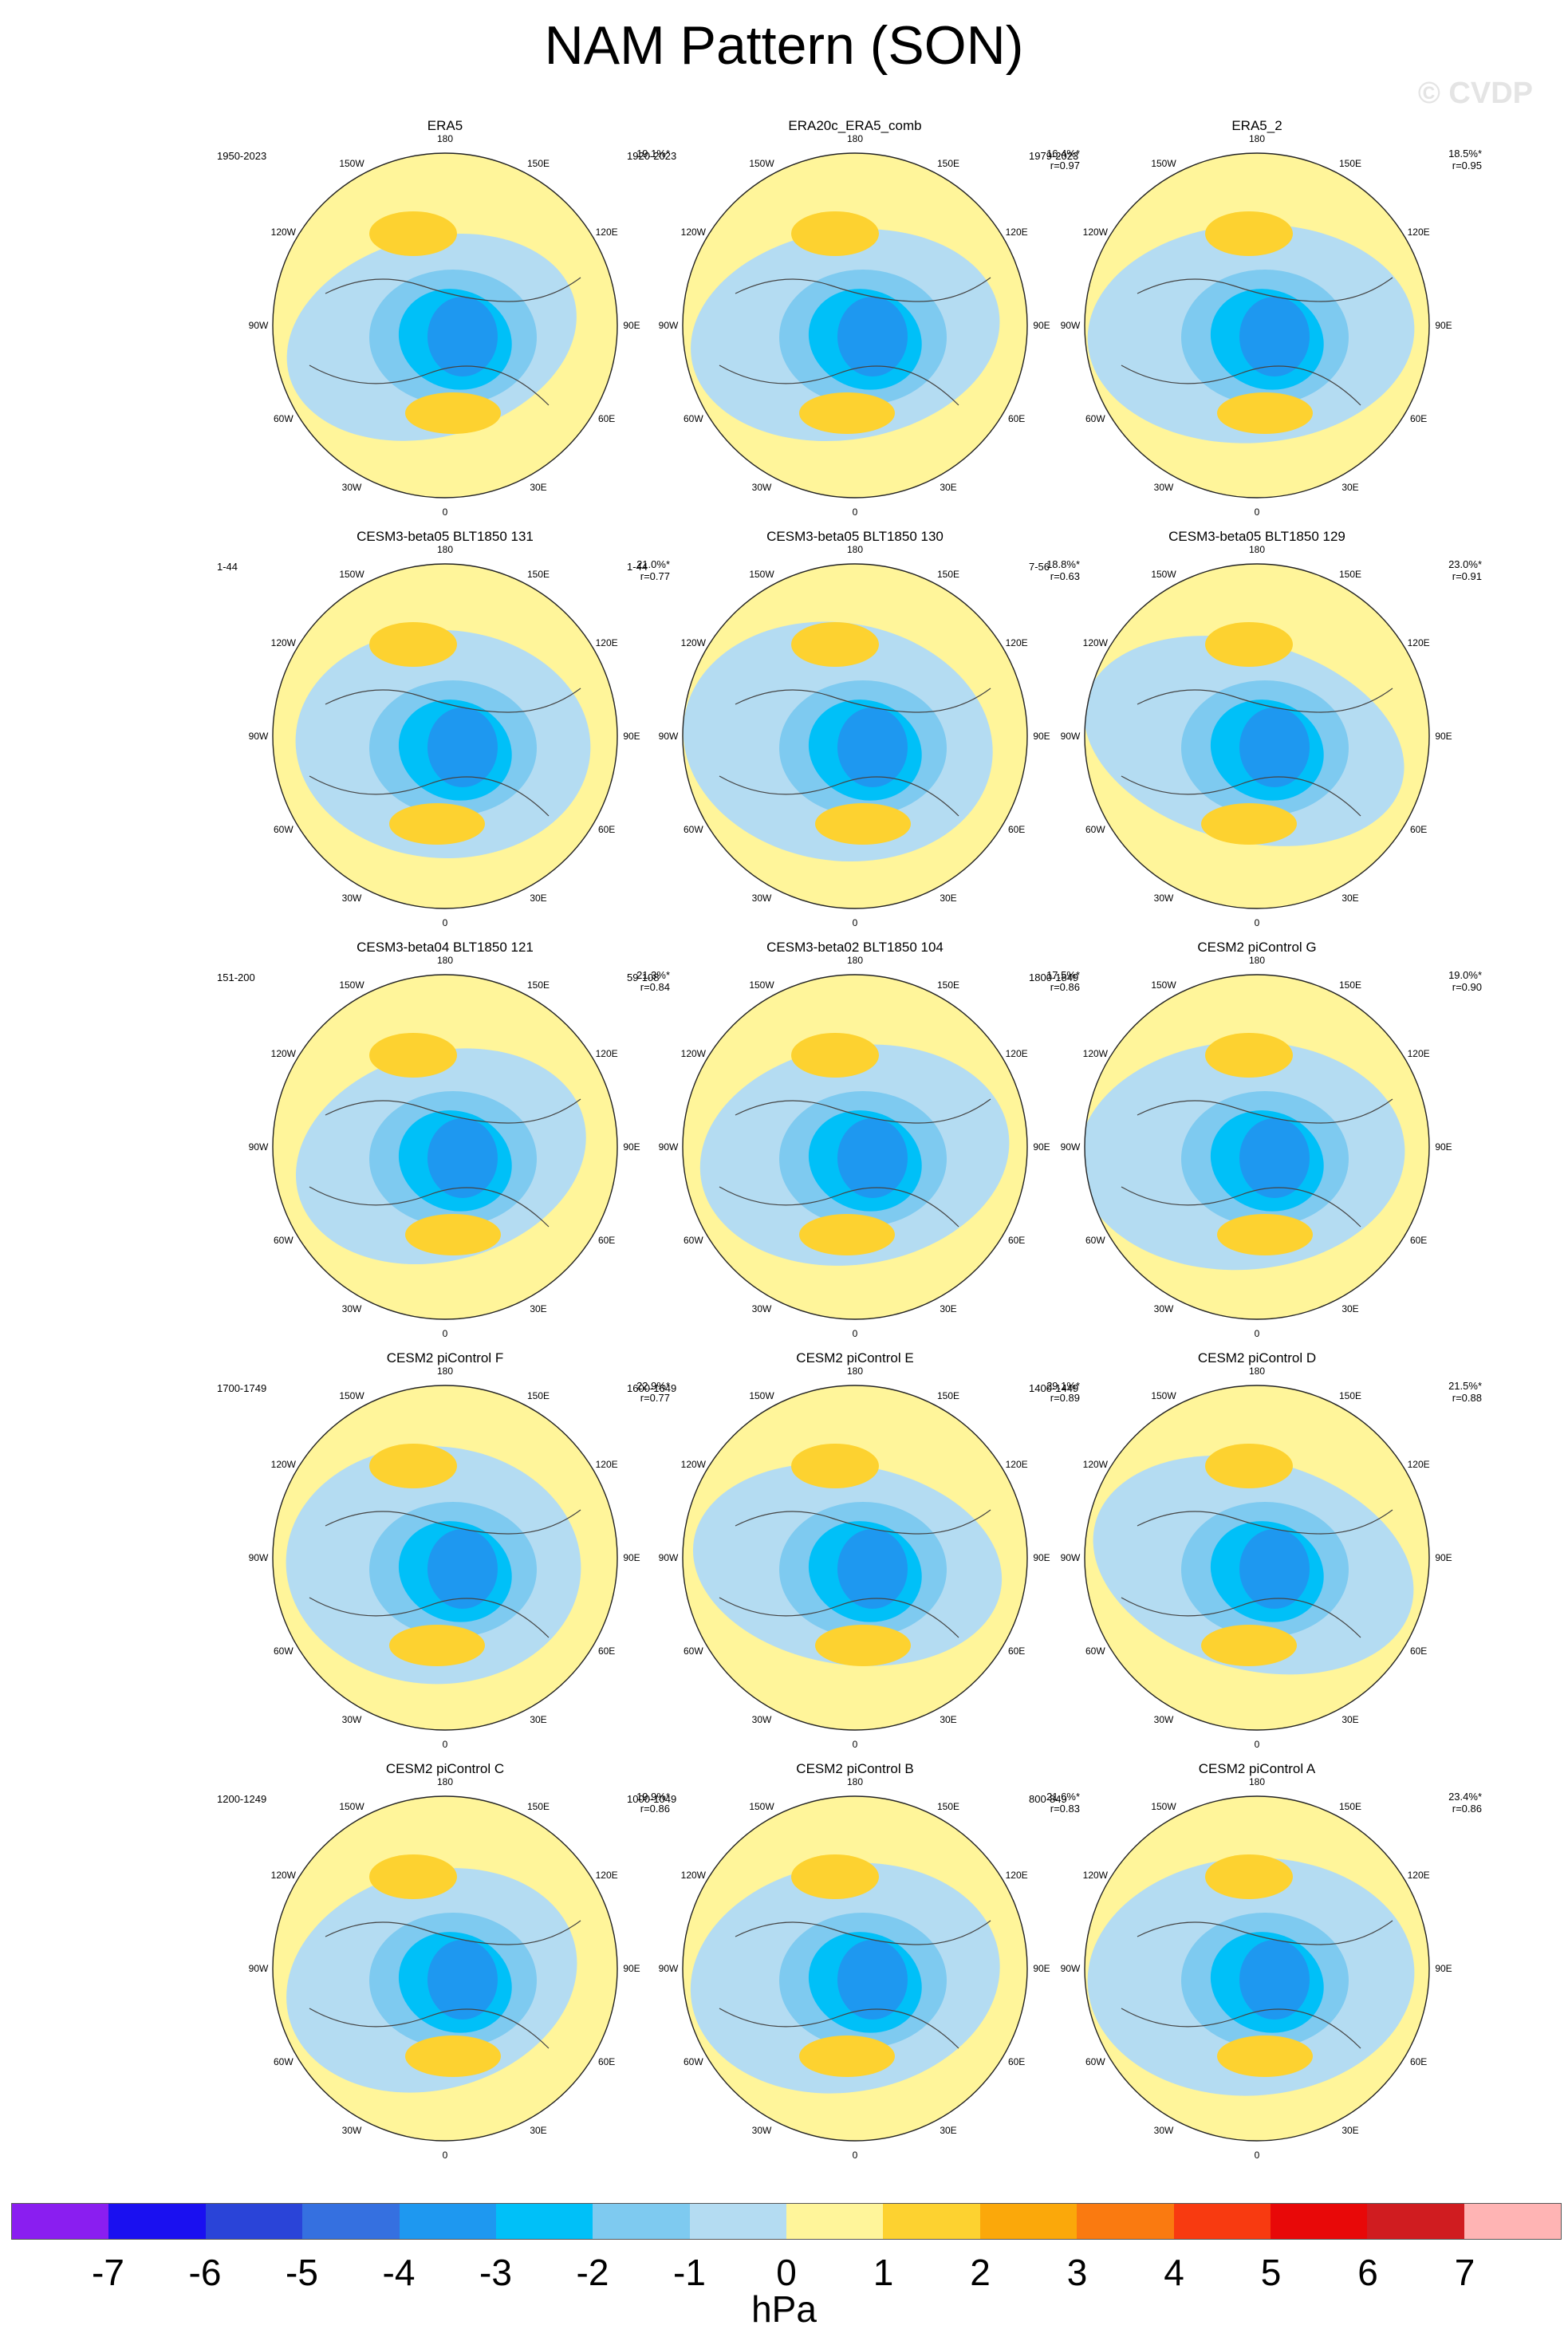 The width and height of the screenshot is (1568, 2337). Describe the element at coordinates (653, 1386) in the screenshot. I see `variance-explained: 22.9%*` at that location.